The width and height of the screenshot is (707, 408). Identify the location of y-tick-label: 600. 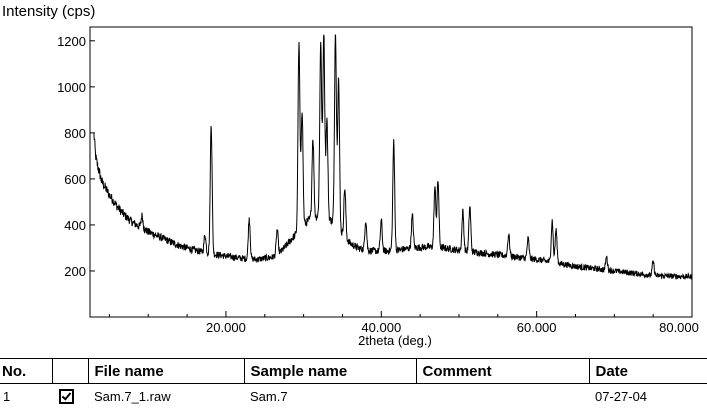
(75, 179).